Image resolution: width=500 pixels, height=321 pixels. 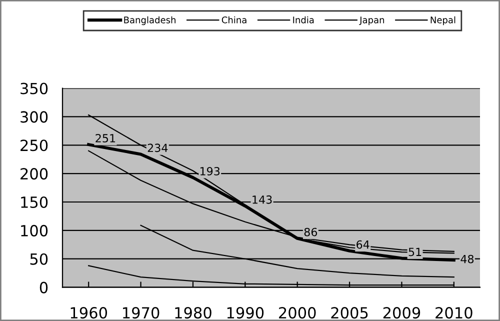 What do you see at coordinates (34, 146) in the screenshot?
I see `y-tick-label: 250` at bounding box center [34, 146].